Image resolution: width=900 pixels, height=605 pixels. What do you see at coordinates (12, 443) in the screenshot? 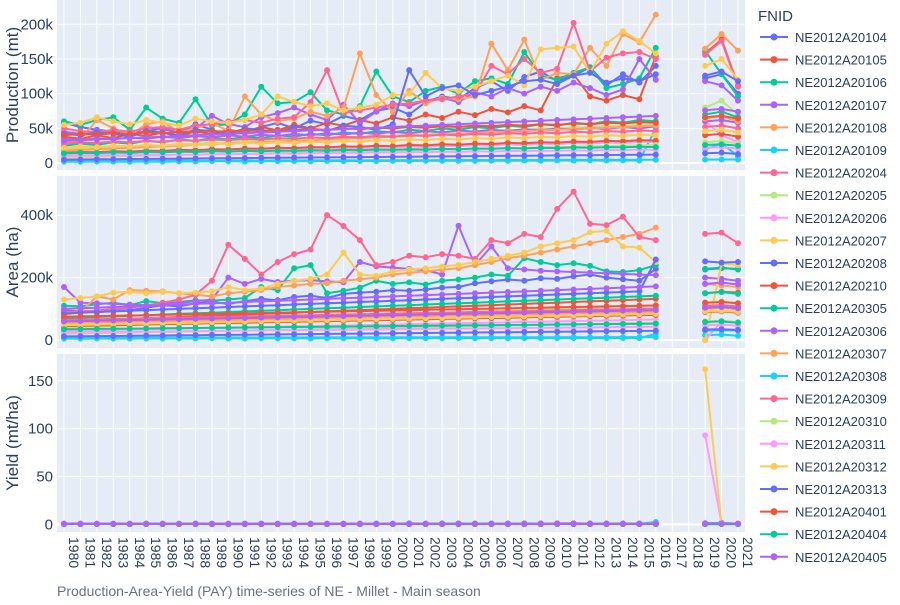
I see `y-axis-title: Yield (mt/ha)` at bounding box center [12, 443].